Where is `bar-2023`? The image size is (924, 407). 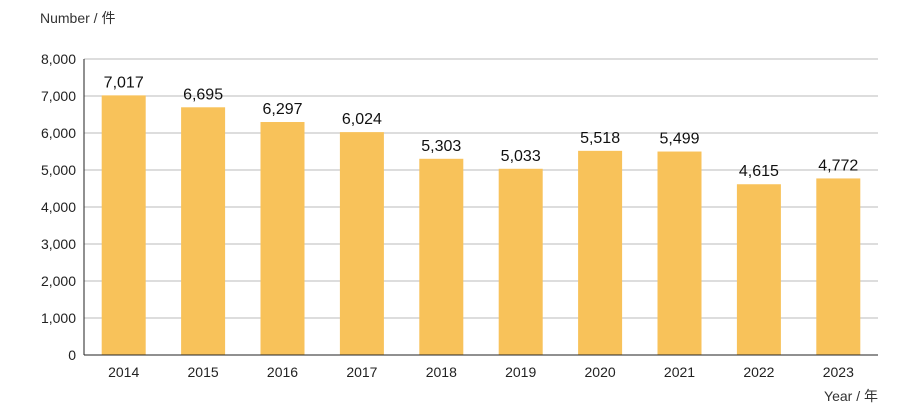 bar-2023 is located at coordinates (838, 266).